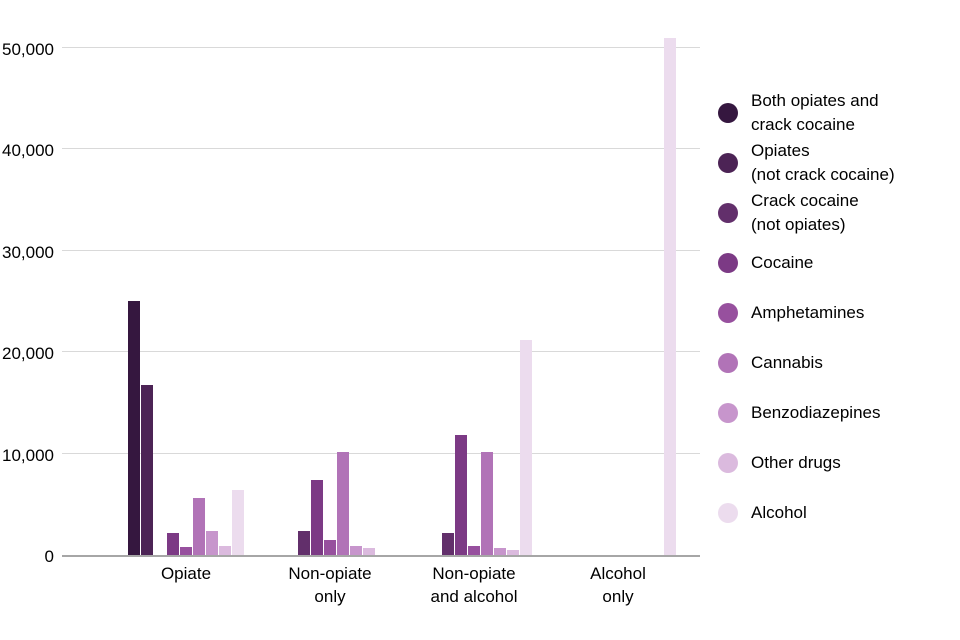  Describe the element at coordinates (816, 412) in the screenshot. I see `legend-label: Benzodiazepines` at that location.